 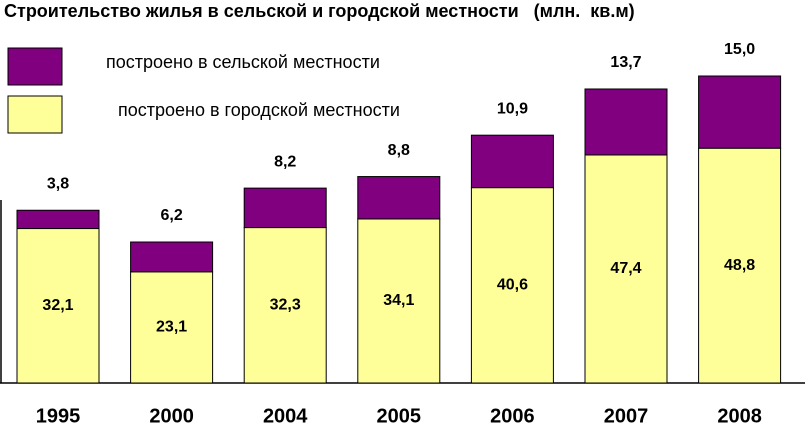 I want to click on data-label: 3,8, so click(x=58, y=183).